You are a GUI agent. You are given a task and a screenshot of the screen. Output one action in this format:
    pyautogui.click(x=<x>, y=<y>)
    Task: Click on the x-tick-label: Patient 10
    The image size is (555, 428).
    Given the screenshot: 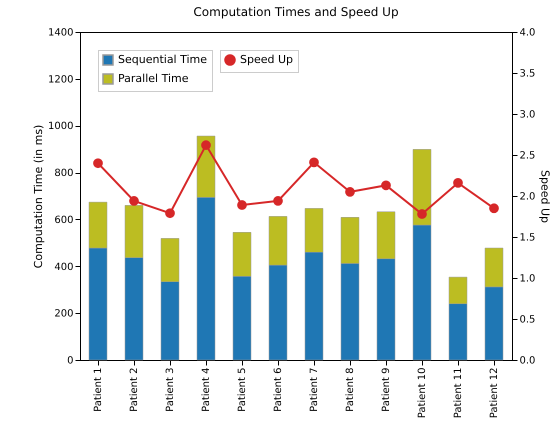 What is the action you would take?
    pyautogui.click(x=422, y=393)
    